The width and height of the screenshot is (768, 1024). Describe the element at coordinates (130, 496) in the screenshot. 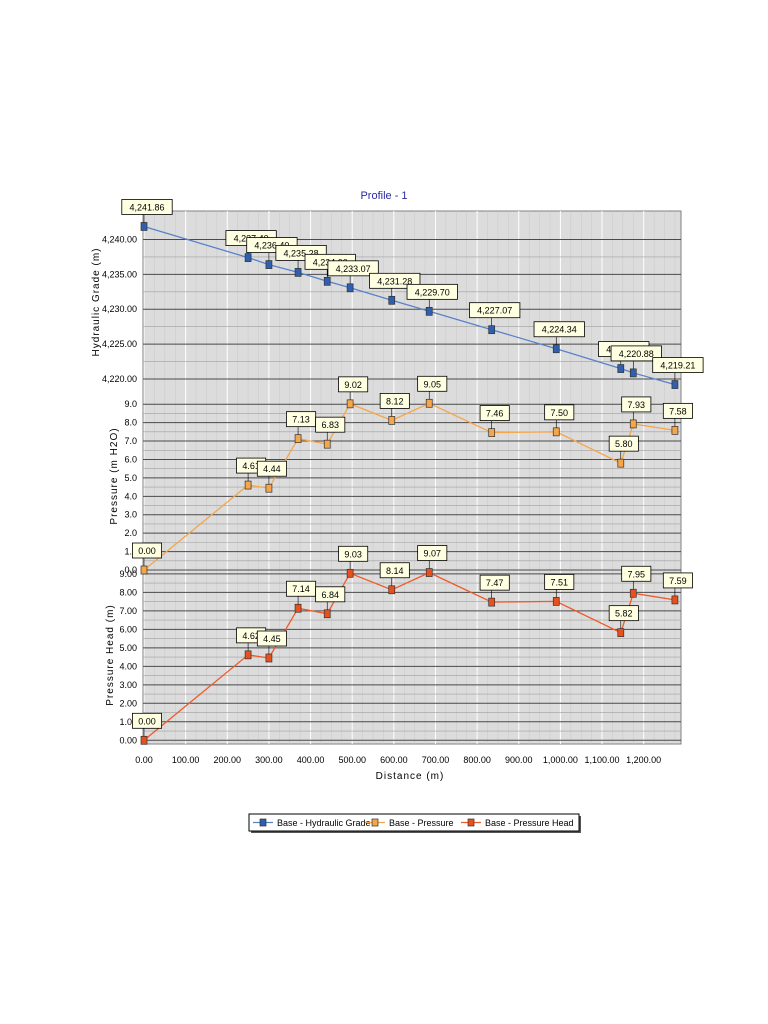

I see `y-tick-label: 4.0` at that location.